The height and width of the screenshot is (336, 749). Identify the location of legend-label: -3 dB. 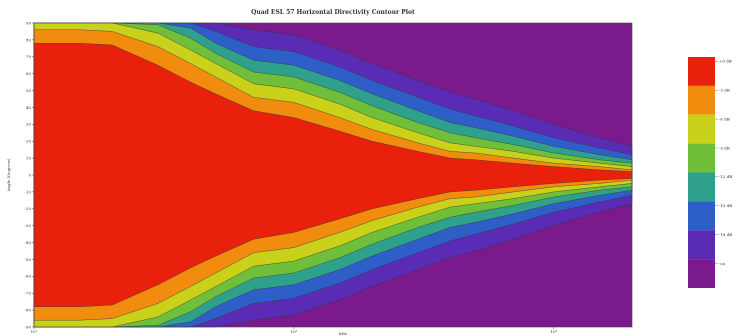
(724, 90).